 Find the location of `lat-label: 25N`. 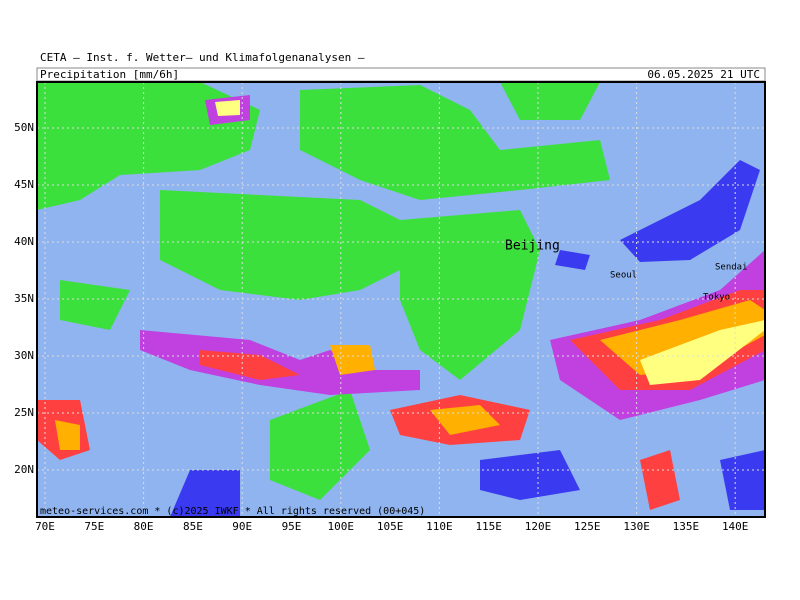

lat-label: 25N is located at coordinates (24, 412).